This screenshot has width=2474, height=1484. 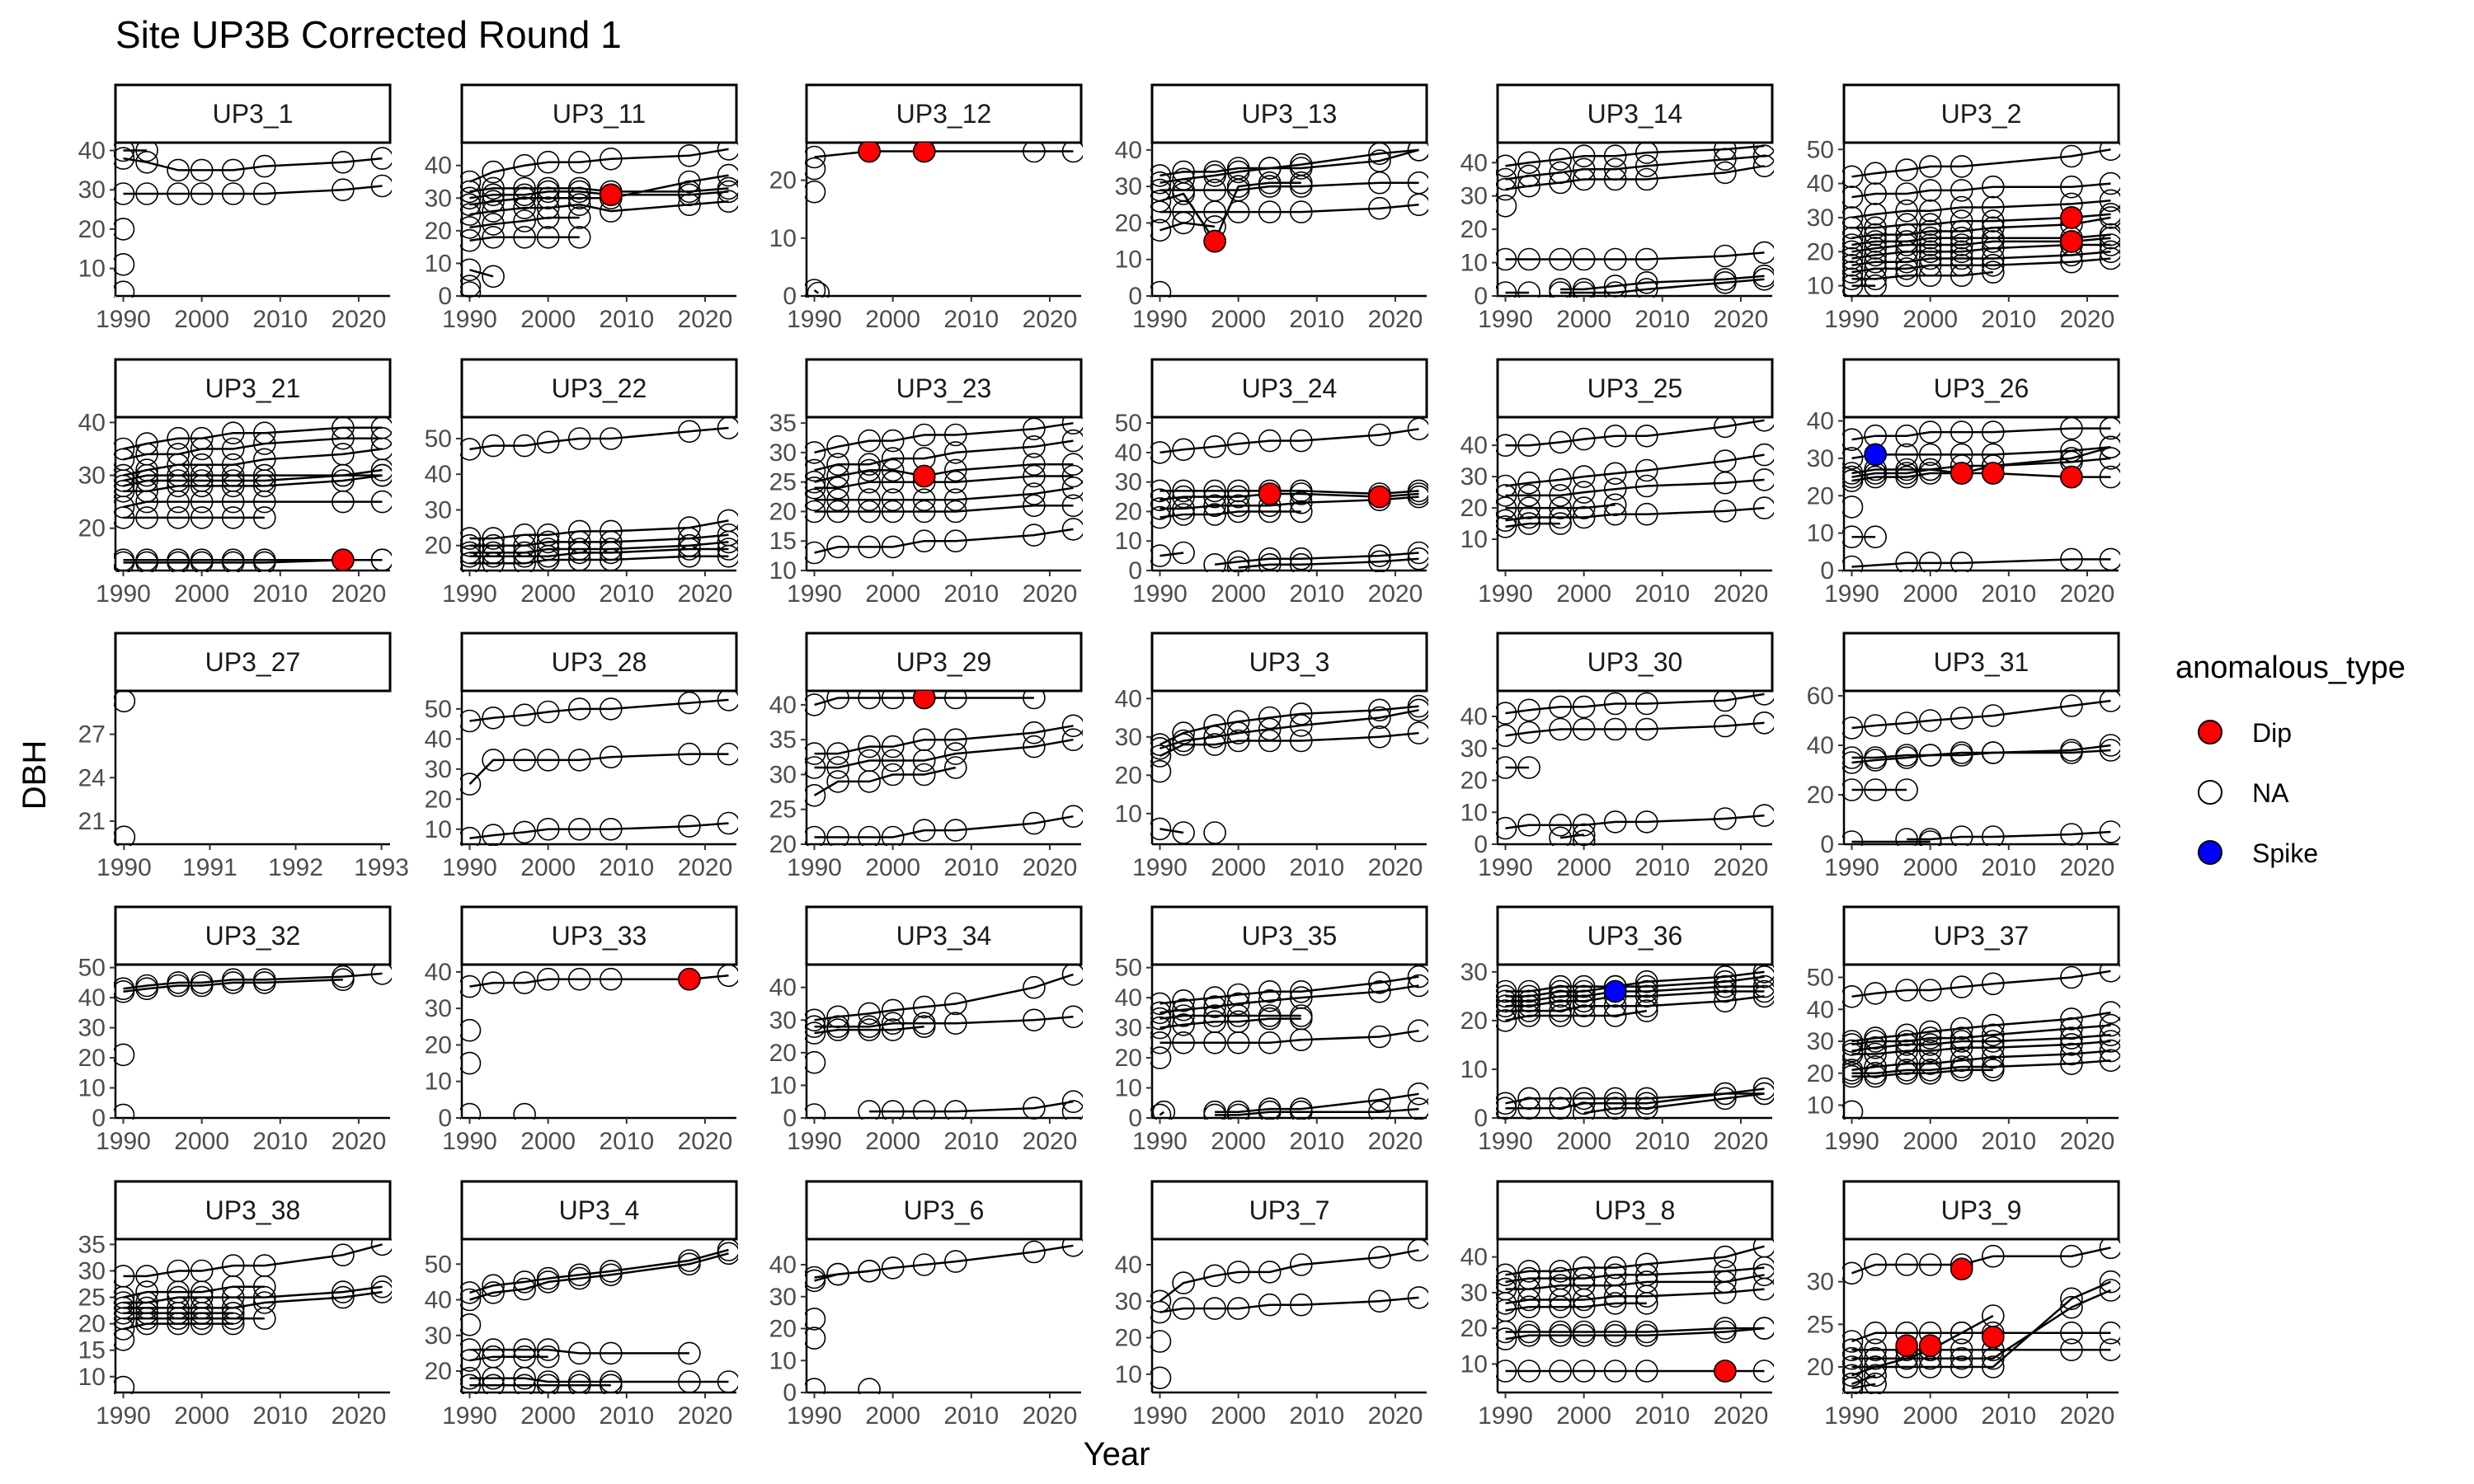 What do you see at coordinates (1128, 1265) in the screenshot?
I see `y-tick-label: 40` at bounding box center [1128, 1265].